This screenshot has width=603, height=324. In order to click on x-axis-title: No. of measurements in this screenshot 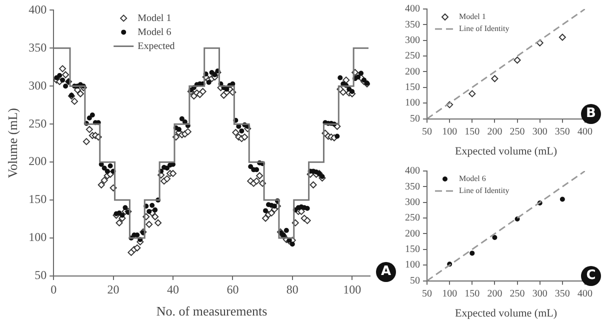, I will do `click(212, 311)`.